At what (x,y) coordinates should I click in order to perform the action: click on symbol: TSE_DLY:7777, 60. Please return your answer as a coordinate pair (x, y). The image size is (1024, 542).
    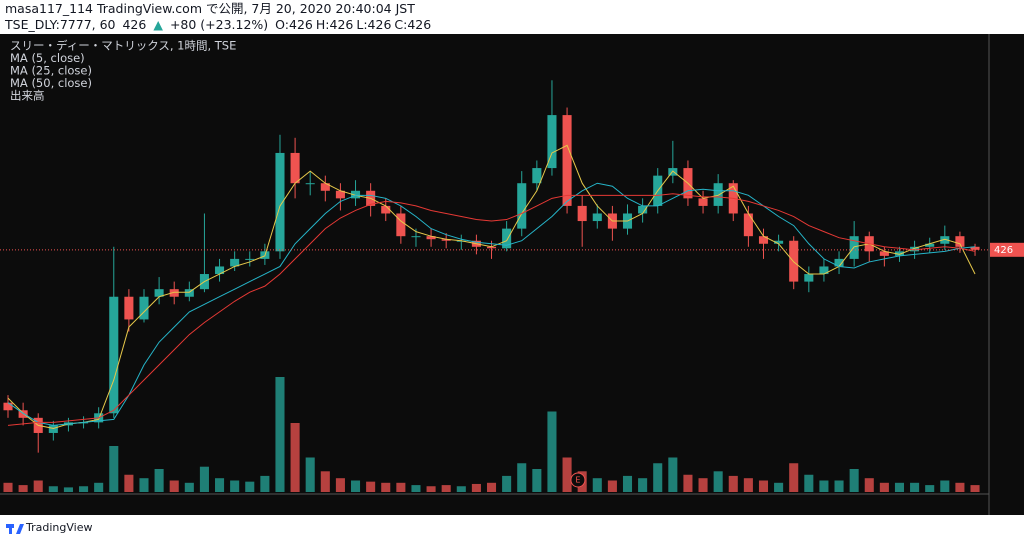
    Looking at the image, I should click on (60, 24).